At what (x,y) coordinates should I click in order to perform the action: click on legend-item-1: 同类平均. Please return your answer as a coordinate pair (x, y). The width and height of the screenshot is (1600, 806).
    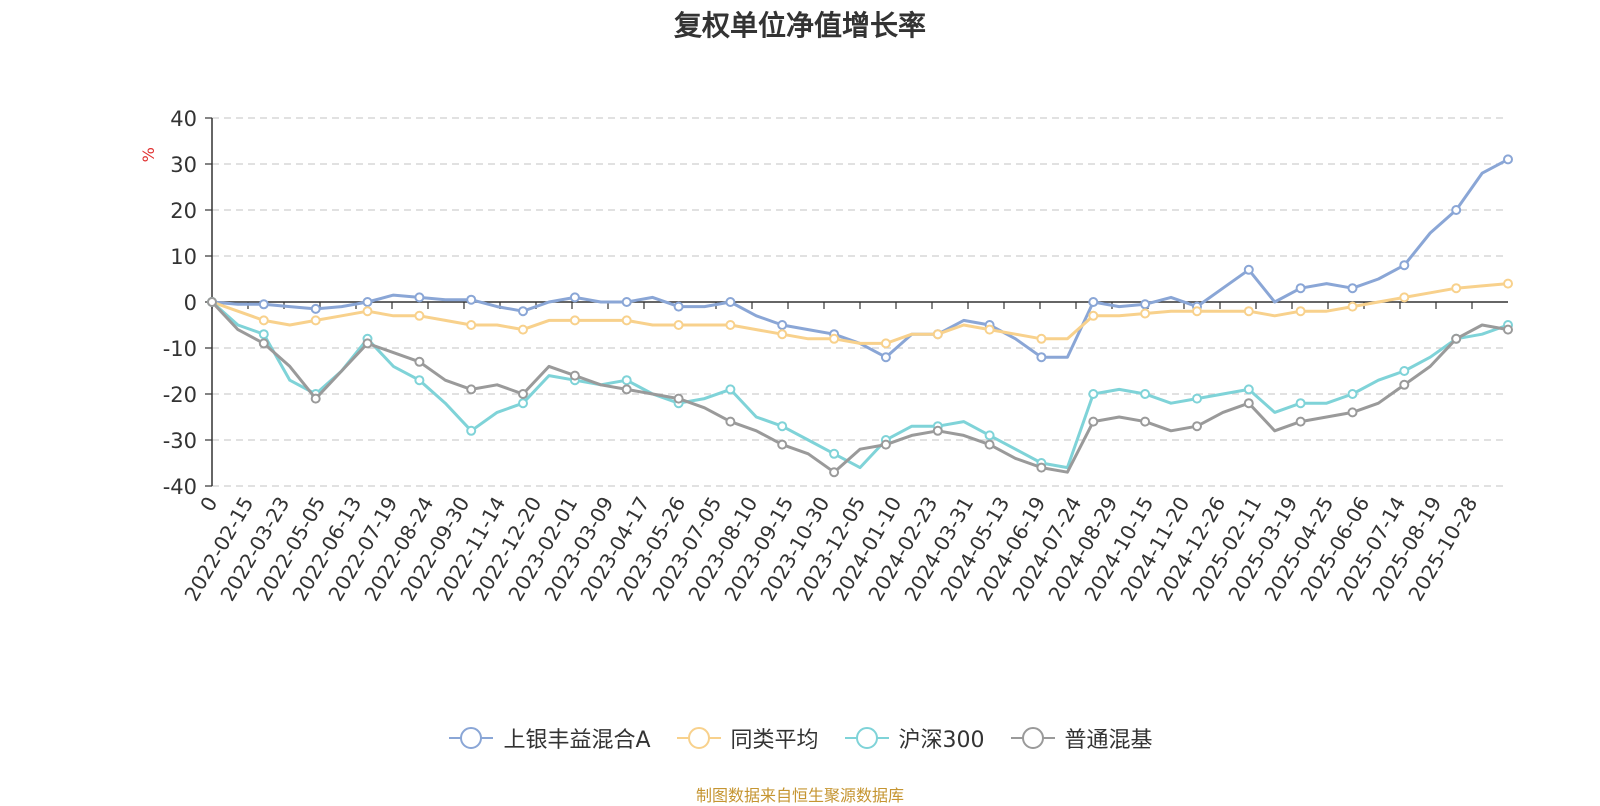
    Looking at the image, I should click on (747, 738).